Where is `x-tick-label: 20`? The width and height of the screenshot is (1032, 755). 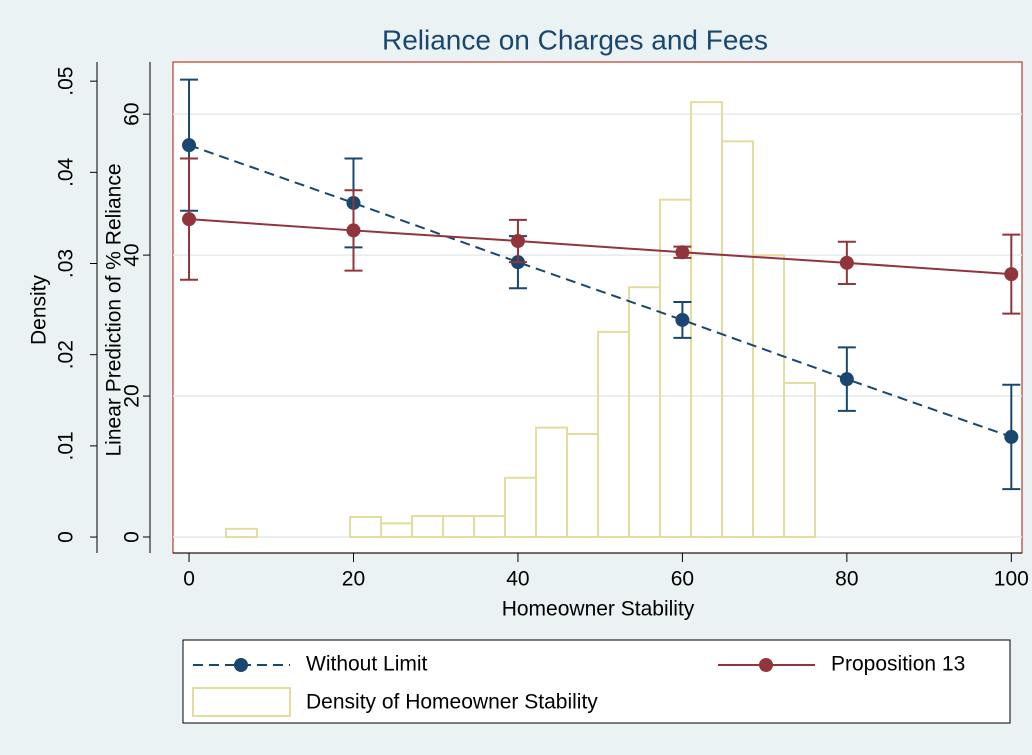
x-tick-label: 20 is located at coordinates (353, 579).